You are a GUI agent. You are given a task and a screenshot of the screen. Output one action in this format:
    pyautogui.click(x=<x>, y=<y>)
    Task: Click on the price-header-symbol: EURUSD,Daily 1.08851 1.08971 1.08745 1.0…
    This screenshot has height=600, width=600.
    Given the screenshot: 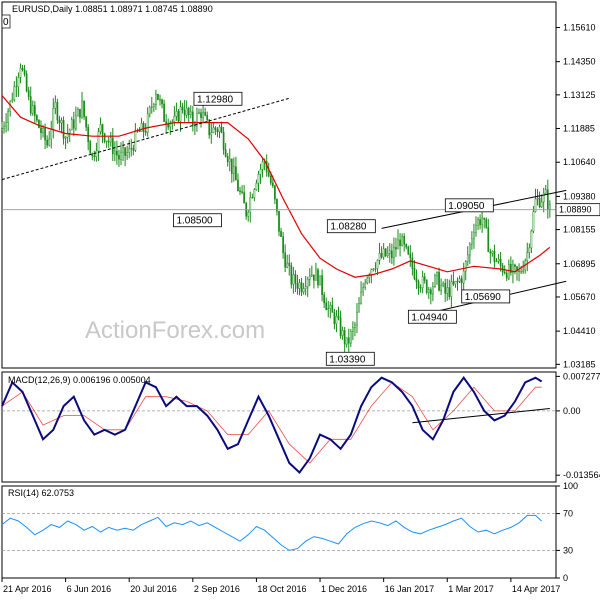 What is the action you would take?
    pyautogui.click(x=112, y=9)
    